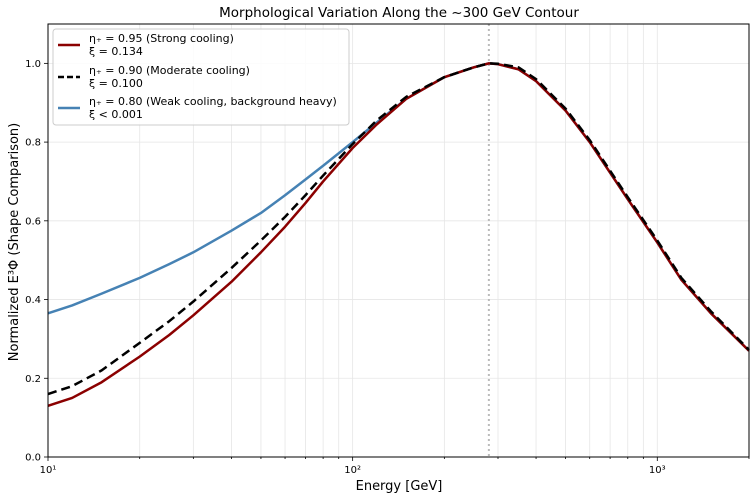  What do you see at coordinates (657, 470) in the screenshot?
I see `x-tick-label: 10³` at bounding box center [657, 470].